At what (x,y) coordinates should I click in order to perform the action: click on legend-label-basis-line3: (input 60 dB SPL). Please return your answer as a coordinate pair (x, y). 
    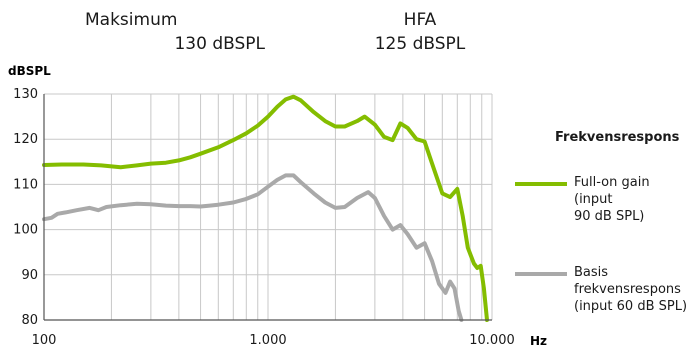
    Looking at the image, I should click on (631, 306).